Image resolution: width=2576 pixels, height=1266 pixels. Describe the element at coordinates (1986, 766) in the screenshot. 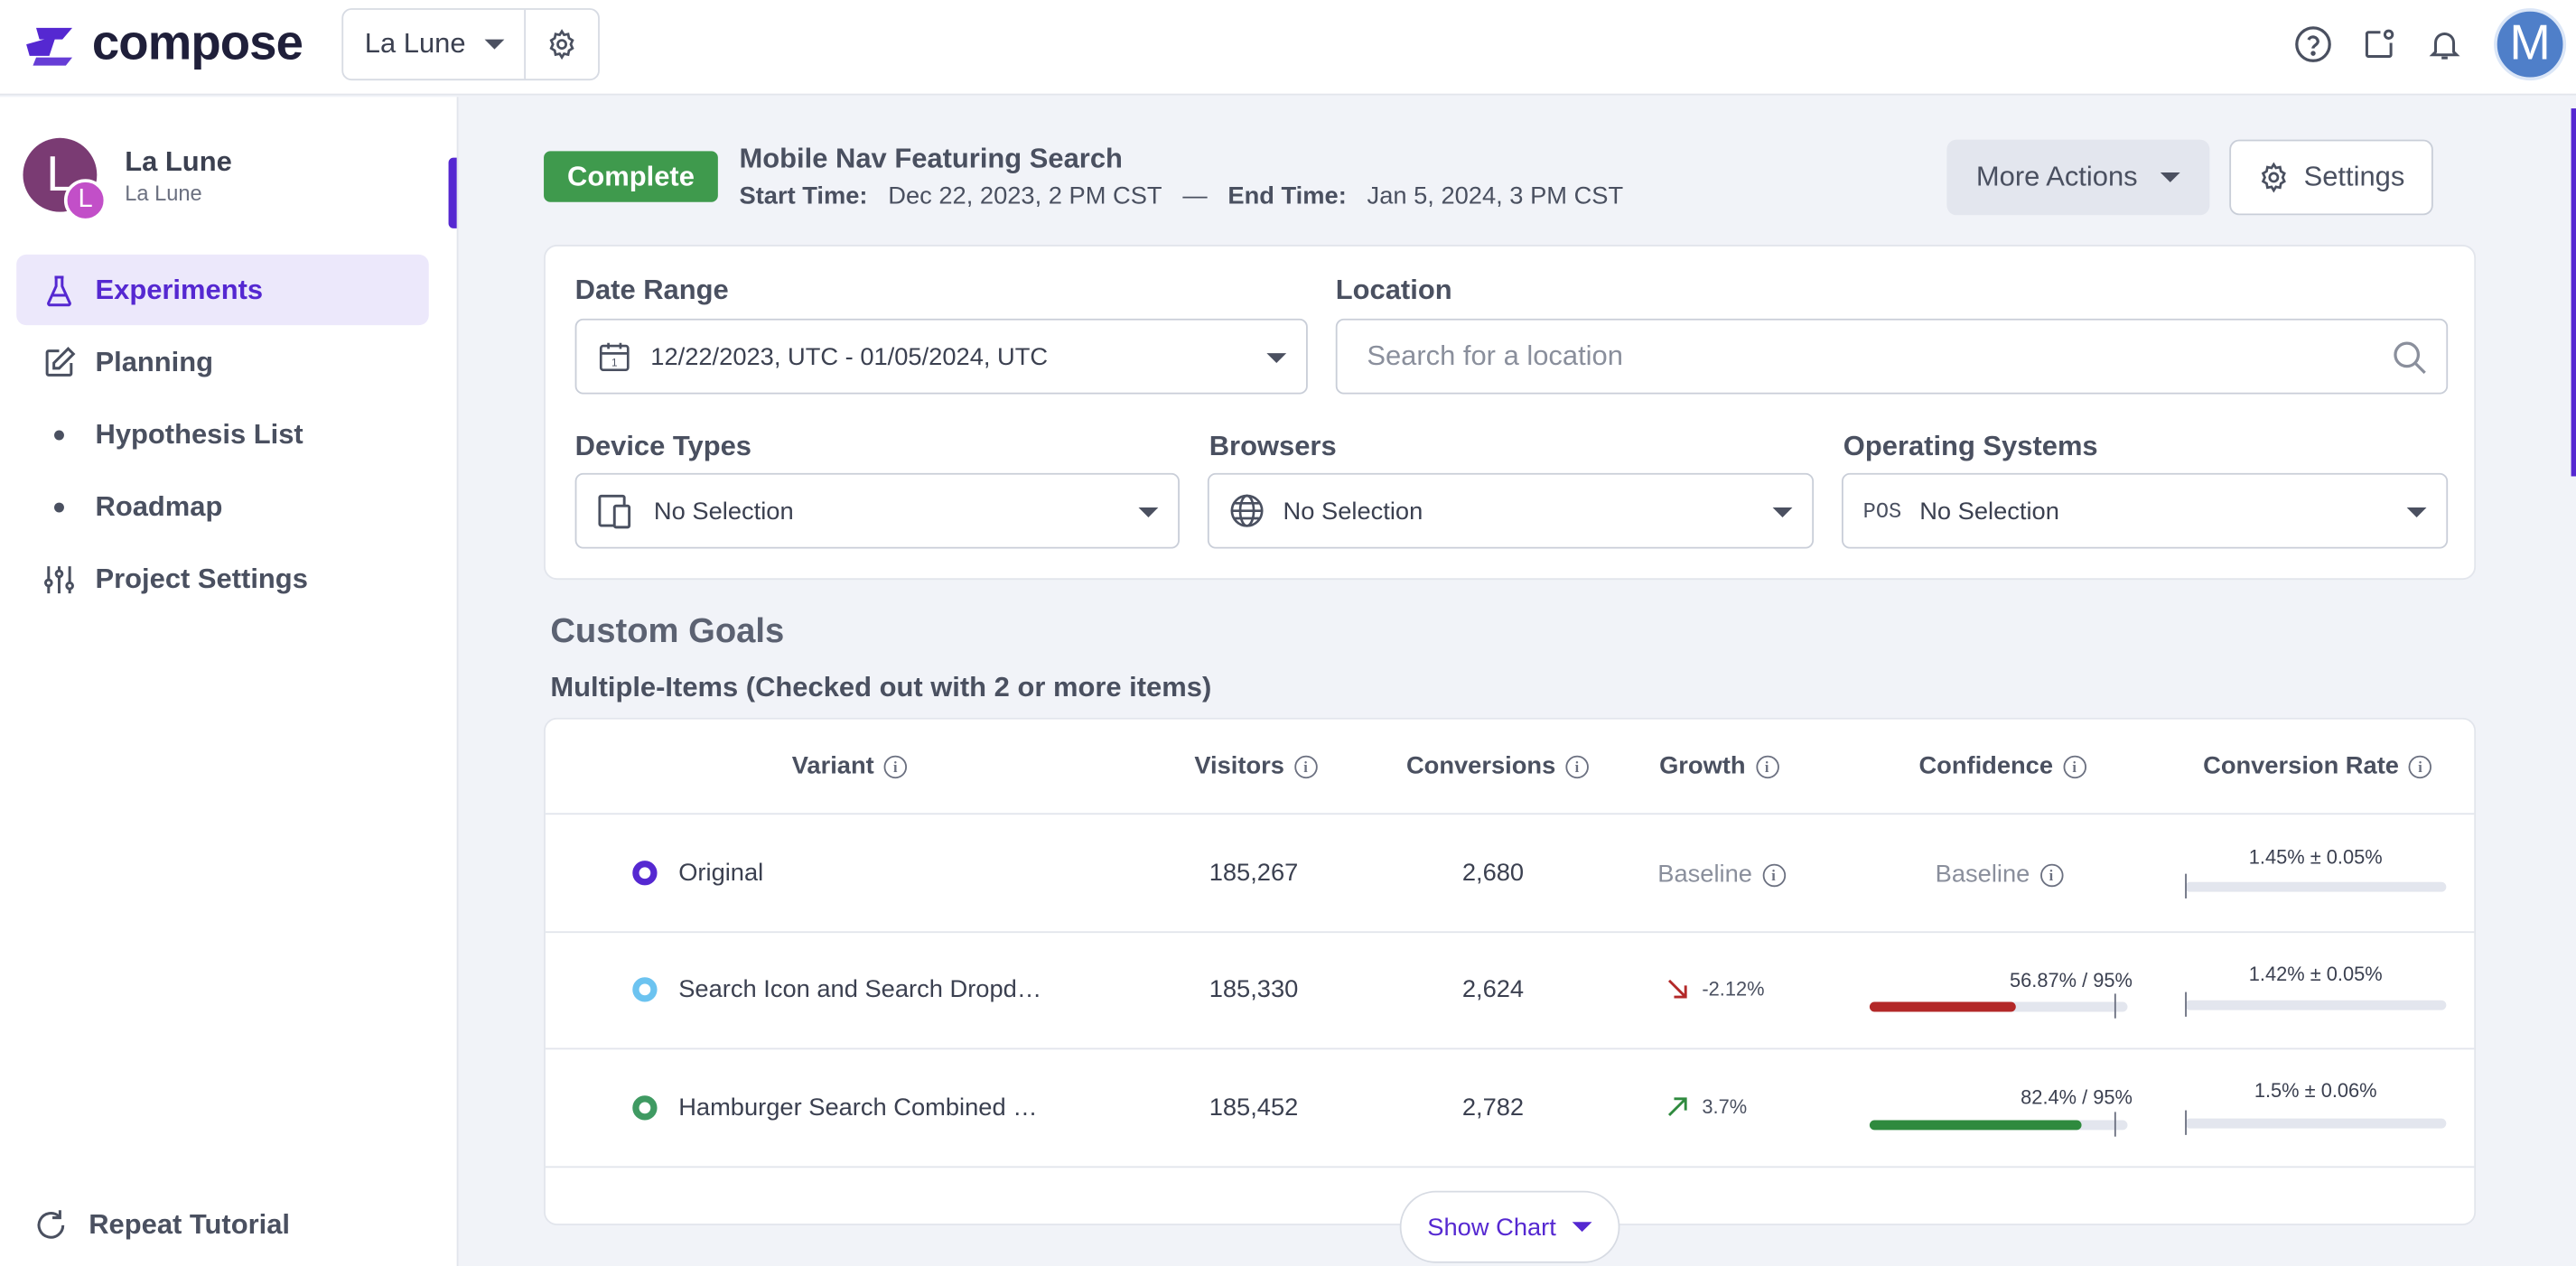

I see `column-label: Confidence` at that location.